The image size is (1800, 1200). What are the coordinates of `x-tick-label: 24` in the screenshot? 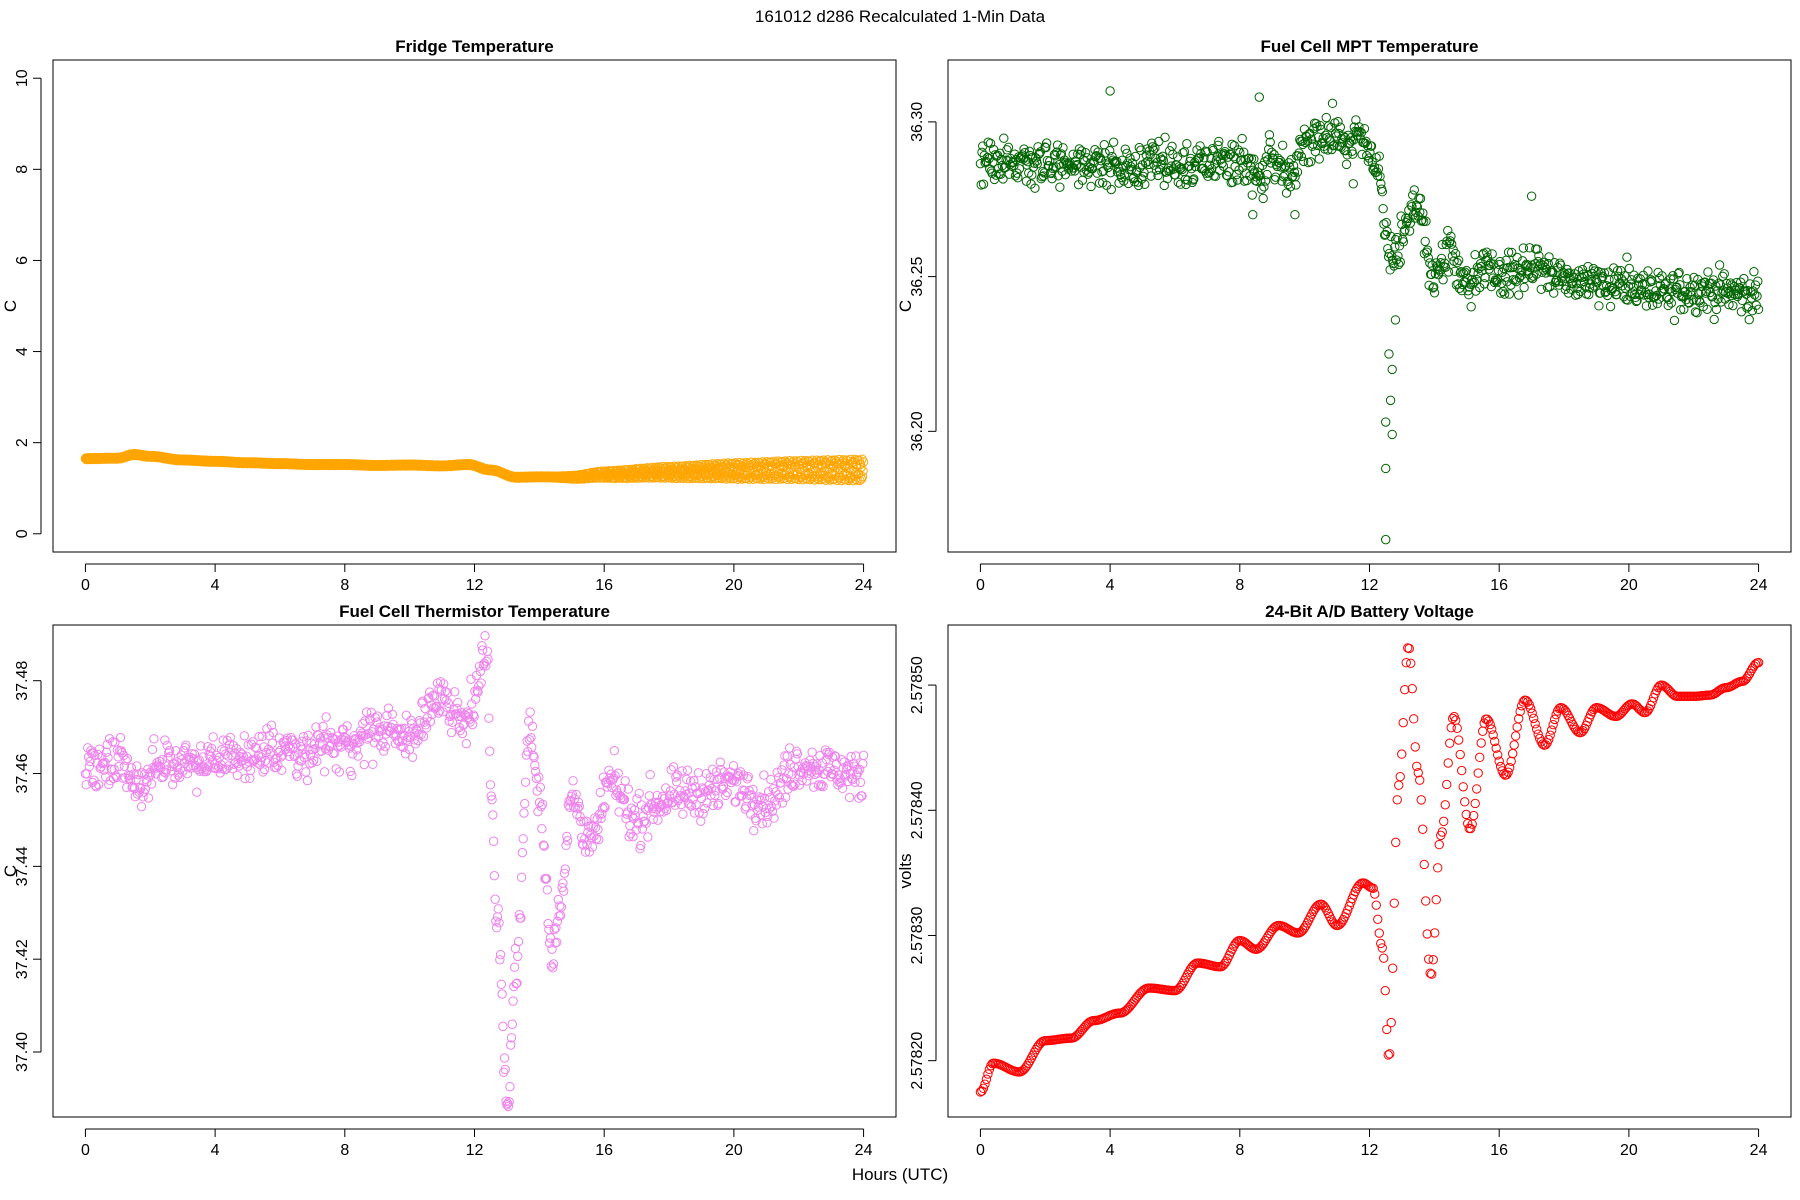 It's located at (864, 1150).